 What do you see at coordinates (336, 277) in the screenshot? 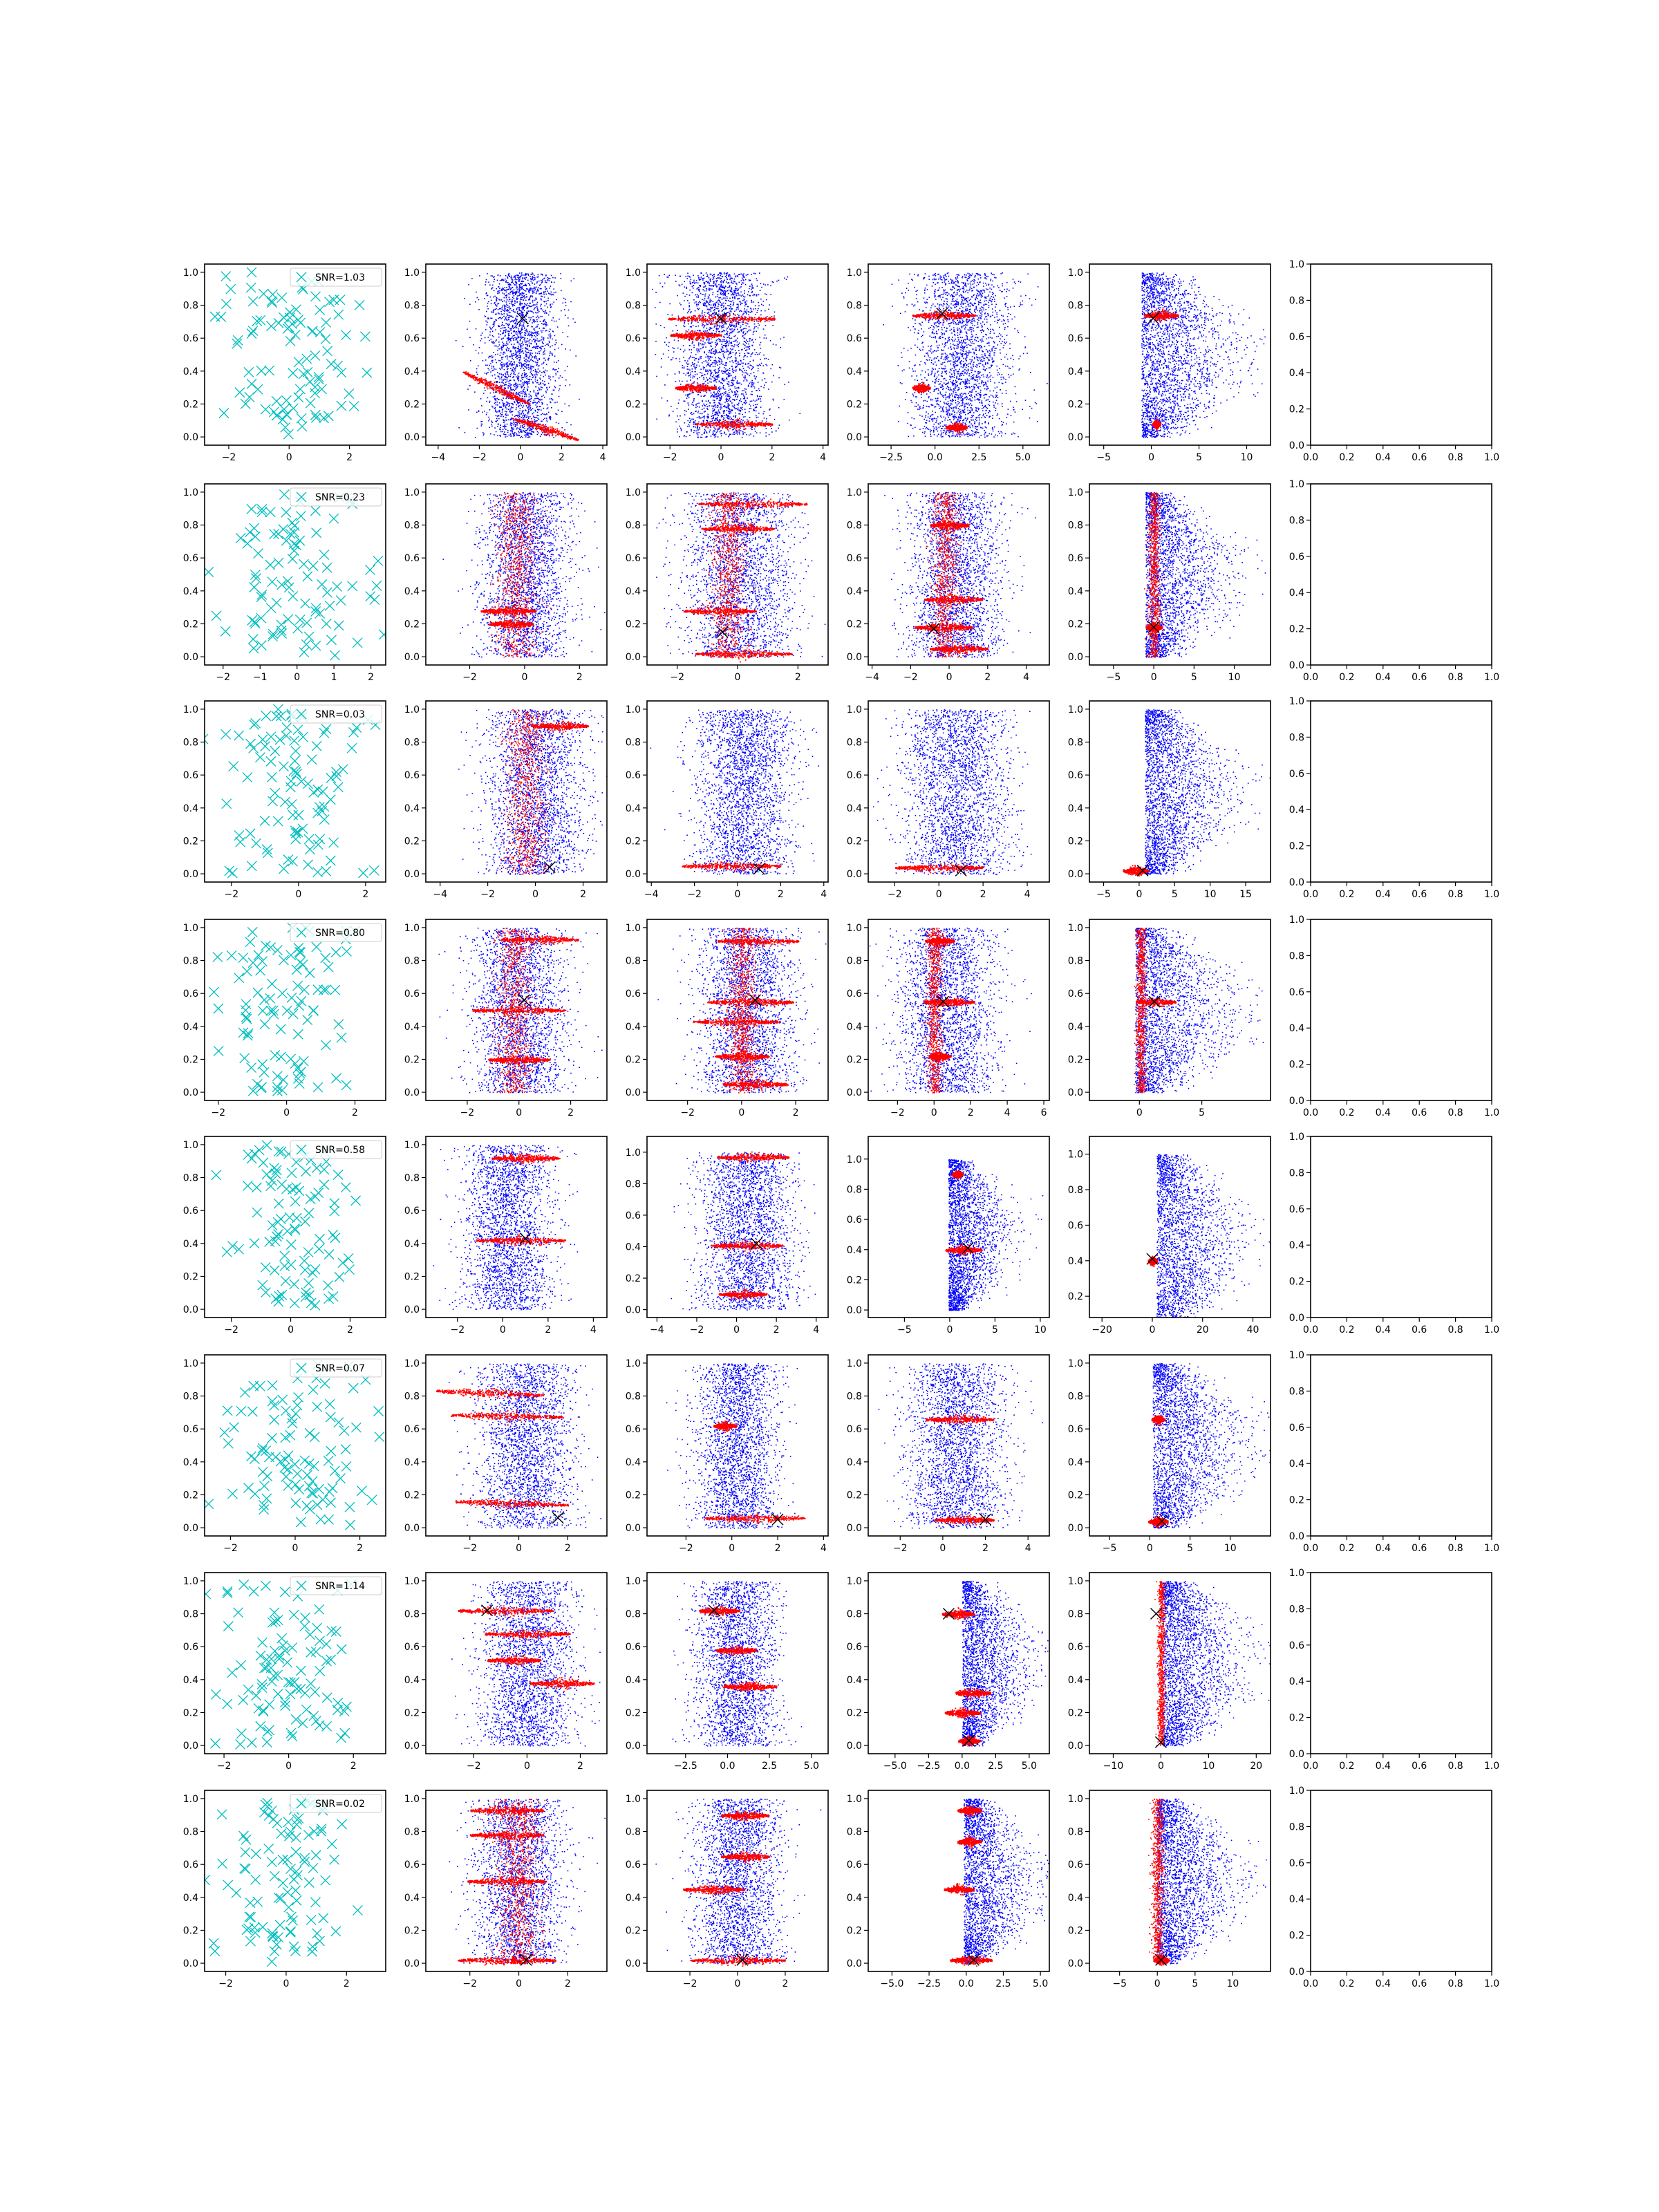
I see `legend: SNR=1.03` at bounding box center [336, 277].